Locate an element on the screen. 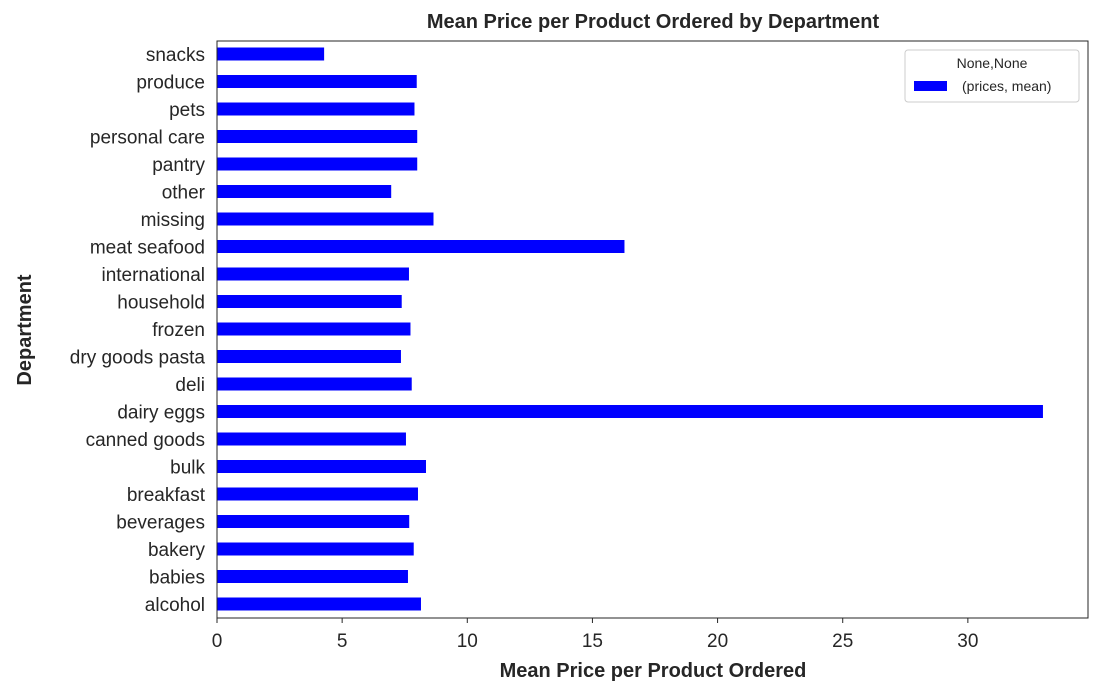 The image size is (1111, 688). y-tick-label-other: other is located at coordinates (184, 193).